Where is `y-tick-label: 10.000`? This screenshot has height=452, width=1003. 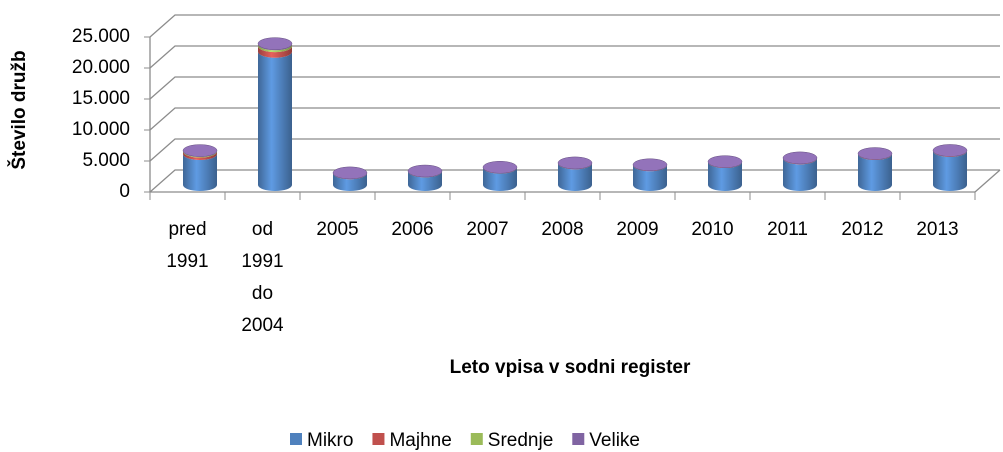
y-tick-label: 10.000 is located at coordinates (101, 129).